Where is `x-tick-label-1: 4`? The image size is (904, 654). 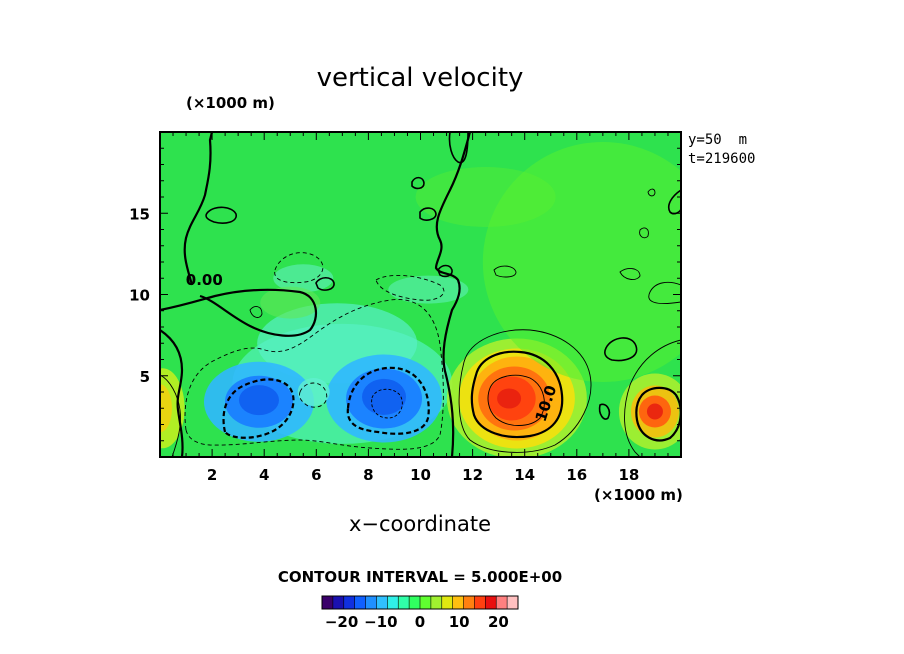 x-tick-label-1: 4 is located at coordinates (264, 475).